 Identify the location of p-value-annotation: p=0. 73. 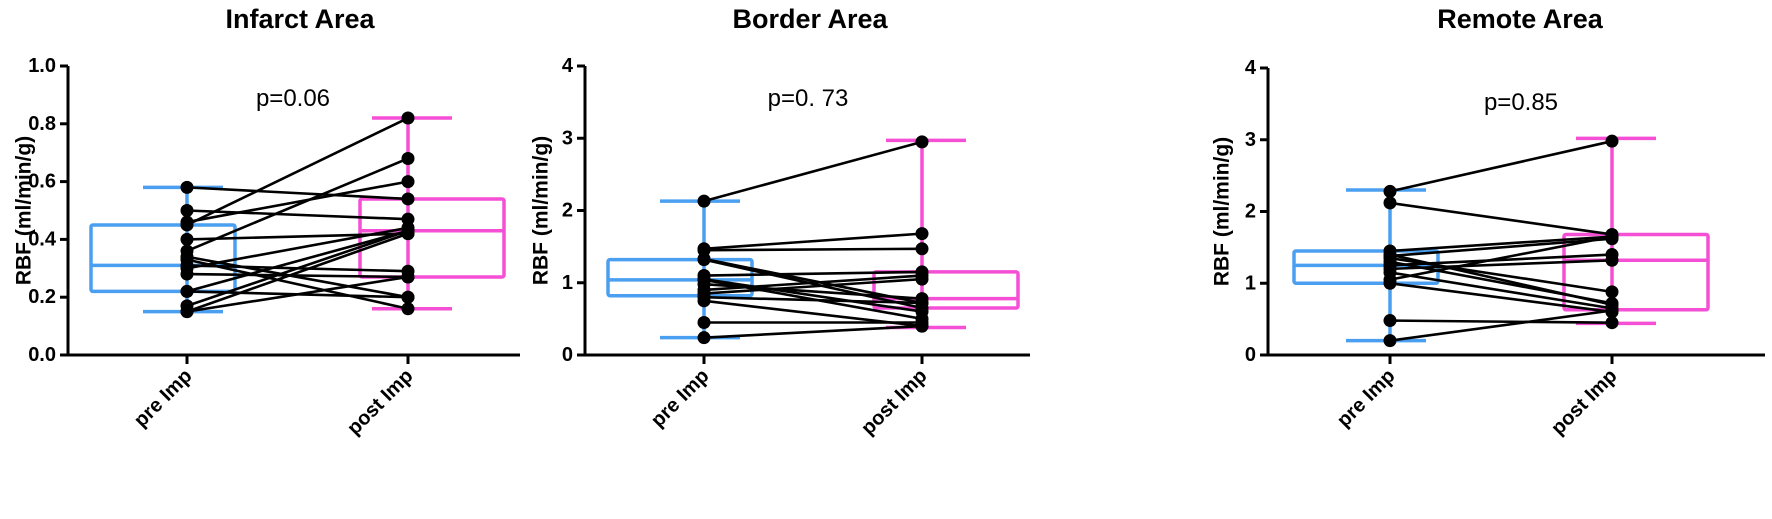
(808, 98).